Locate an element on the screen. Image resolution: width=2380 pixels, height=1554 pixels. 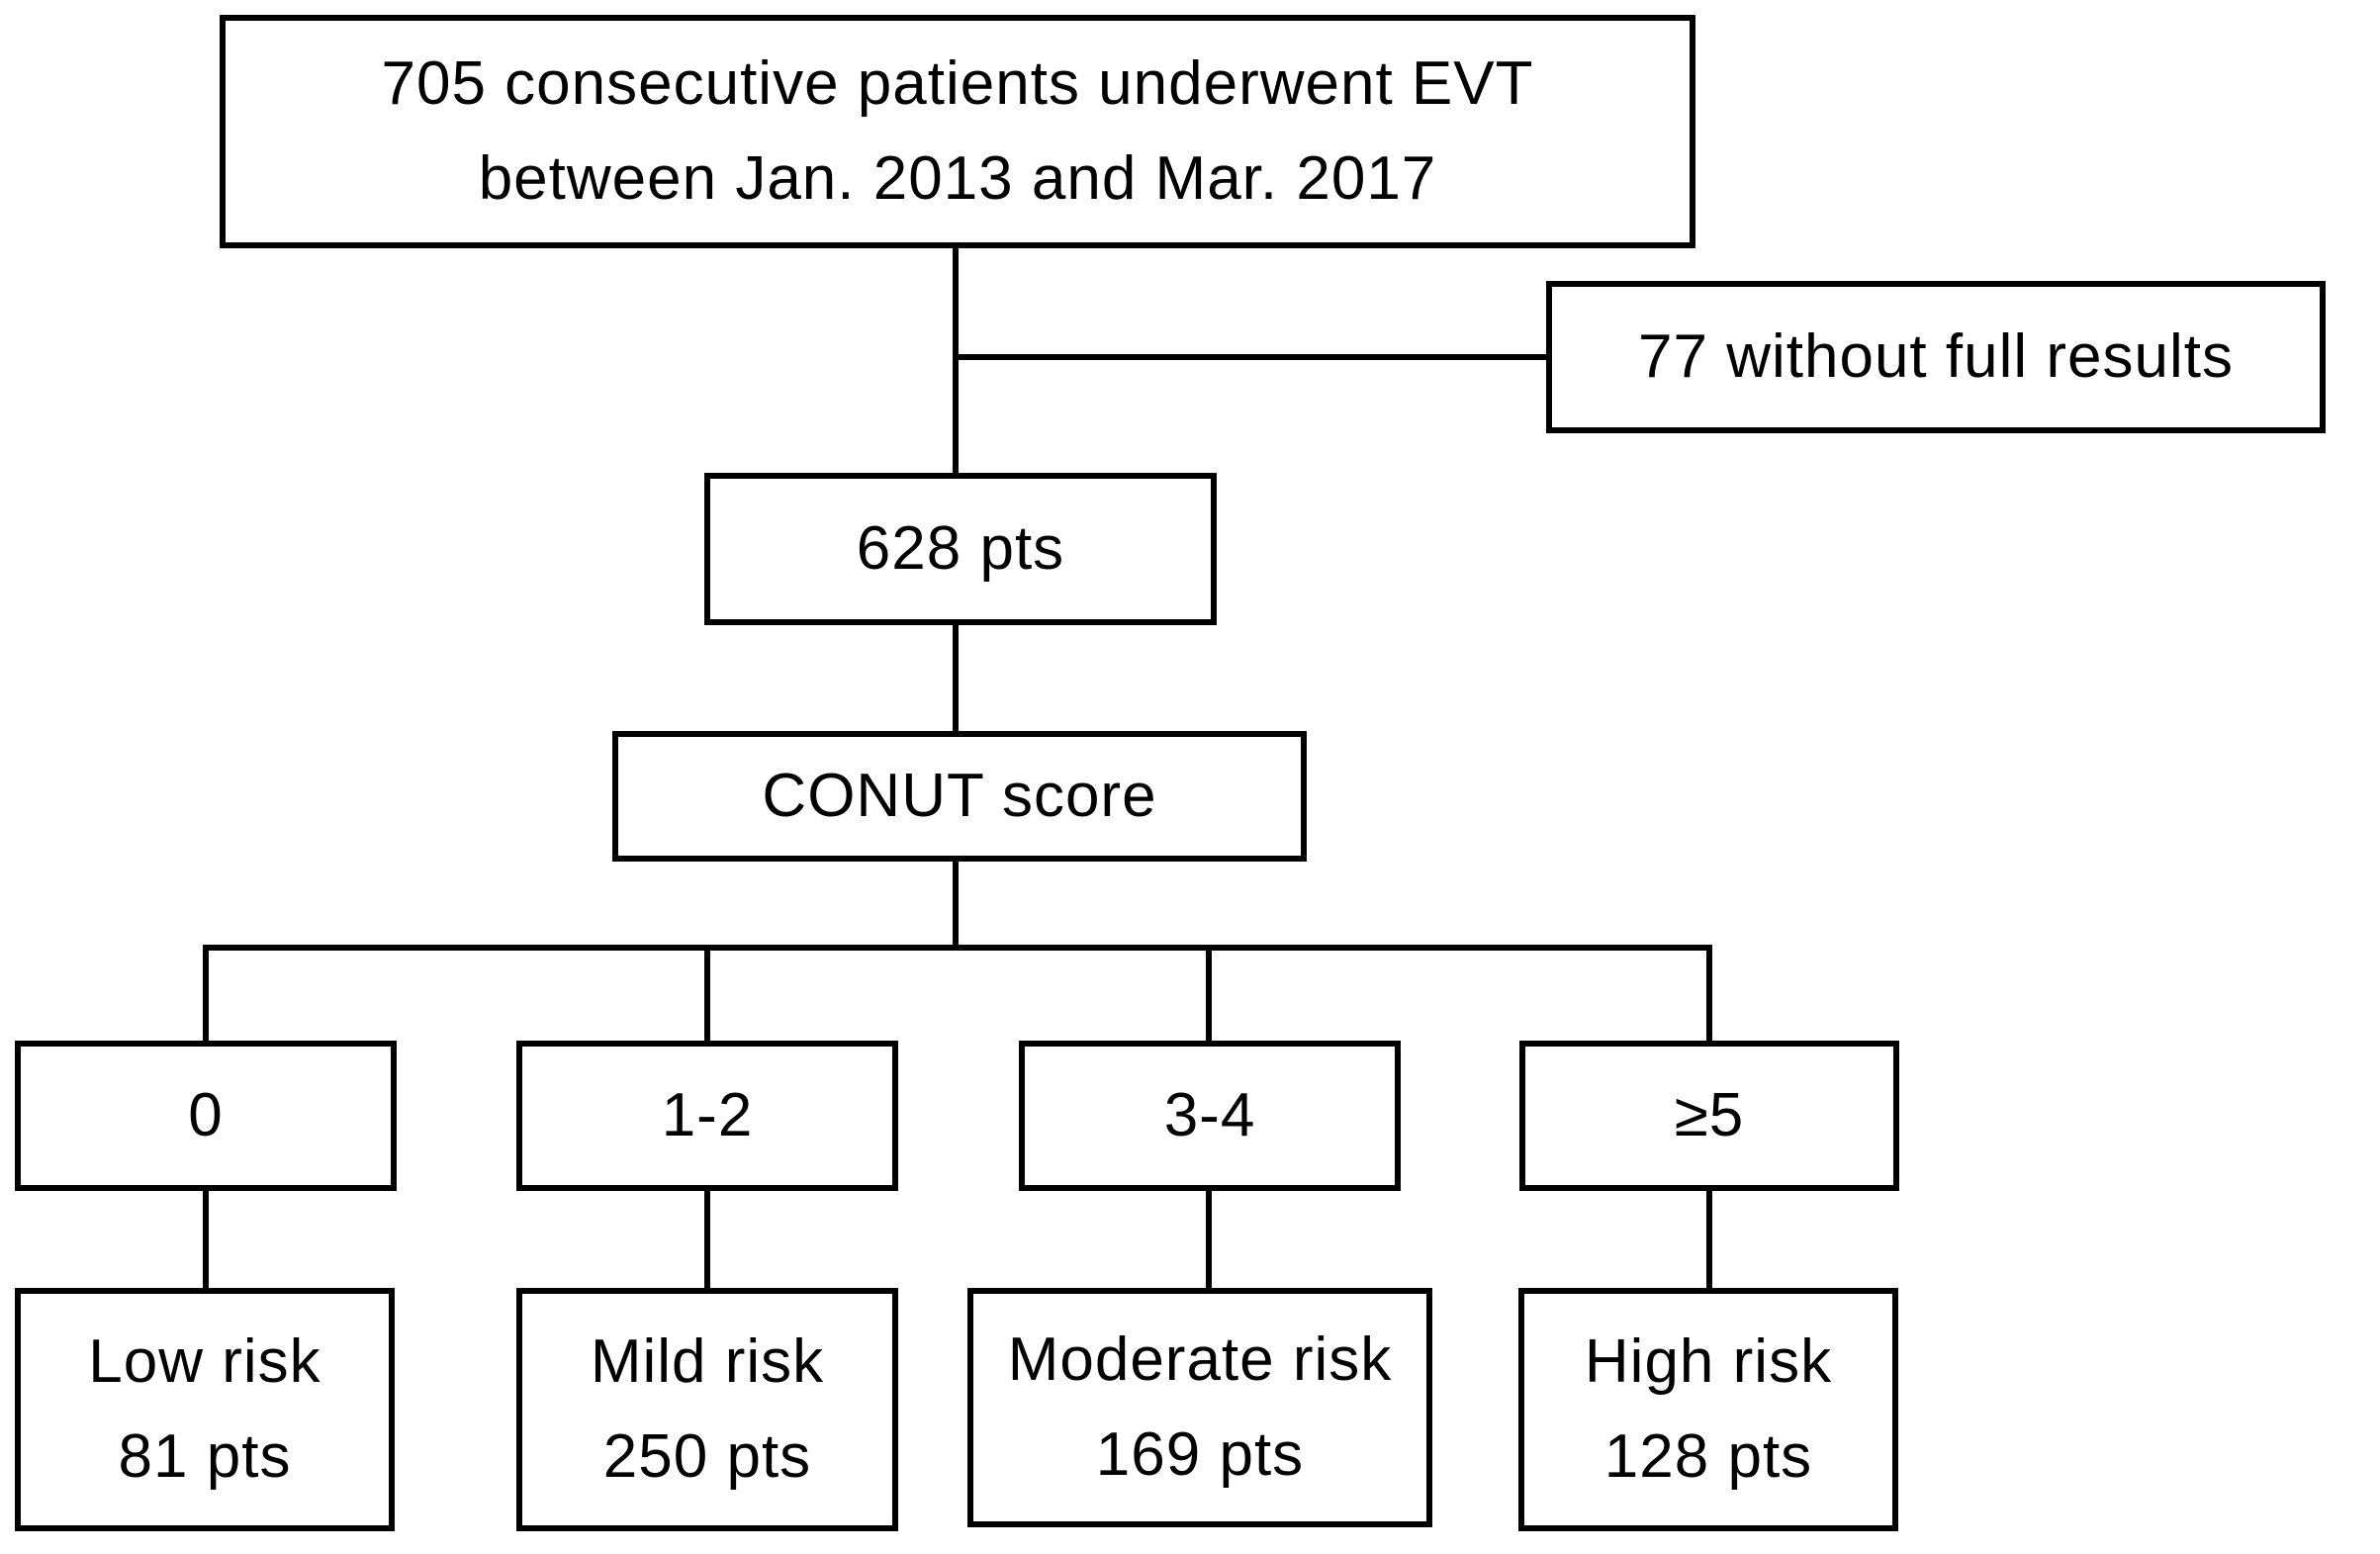
node-included-patients: 628 pts is located at coordinates (960, 549).